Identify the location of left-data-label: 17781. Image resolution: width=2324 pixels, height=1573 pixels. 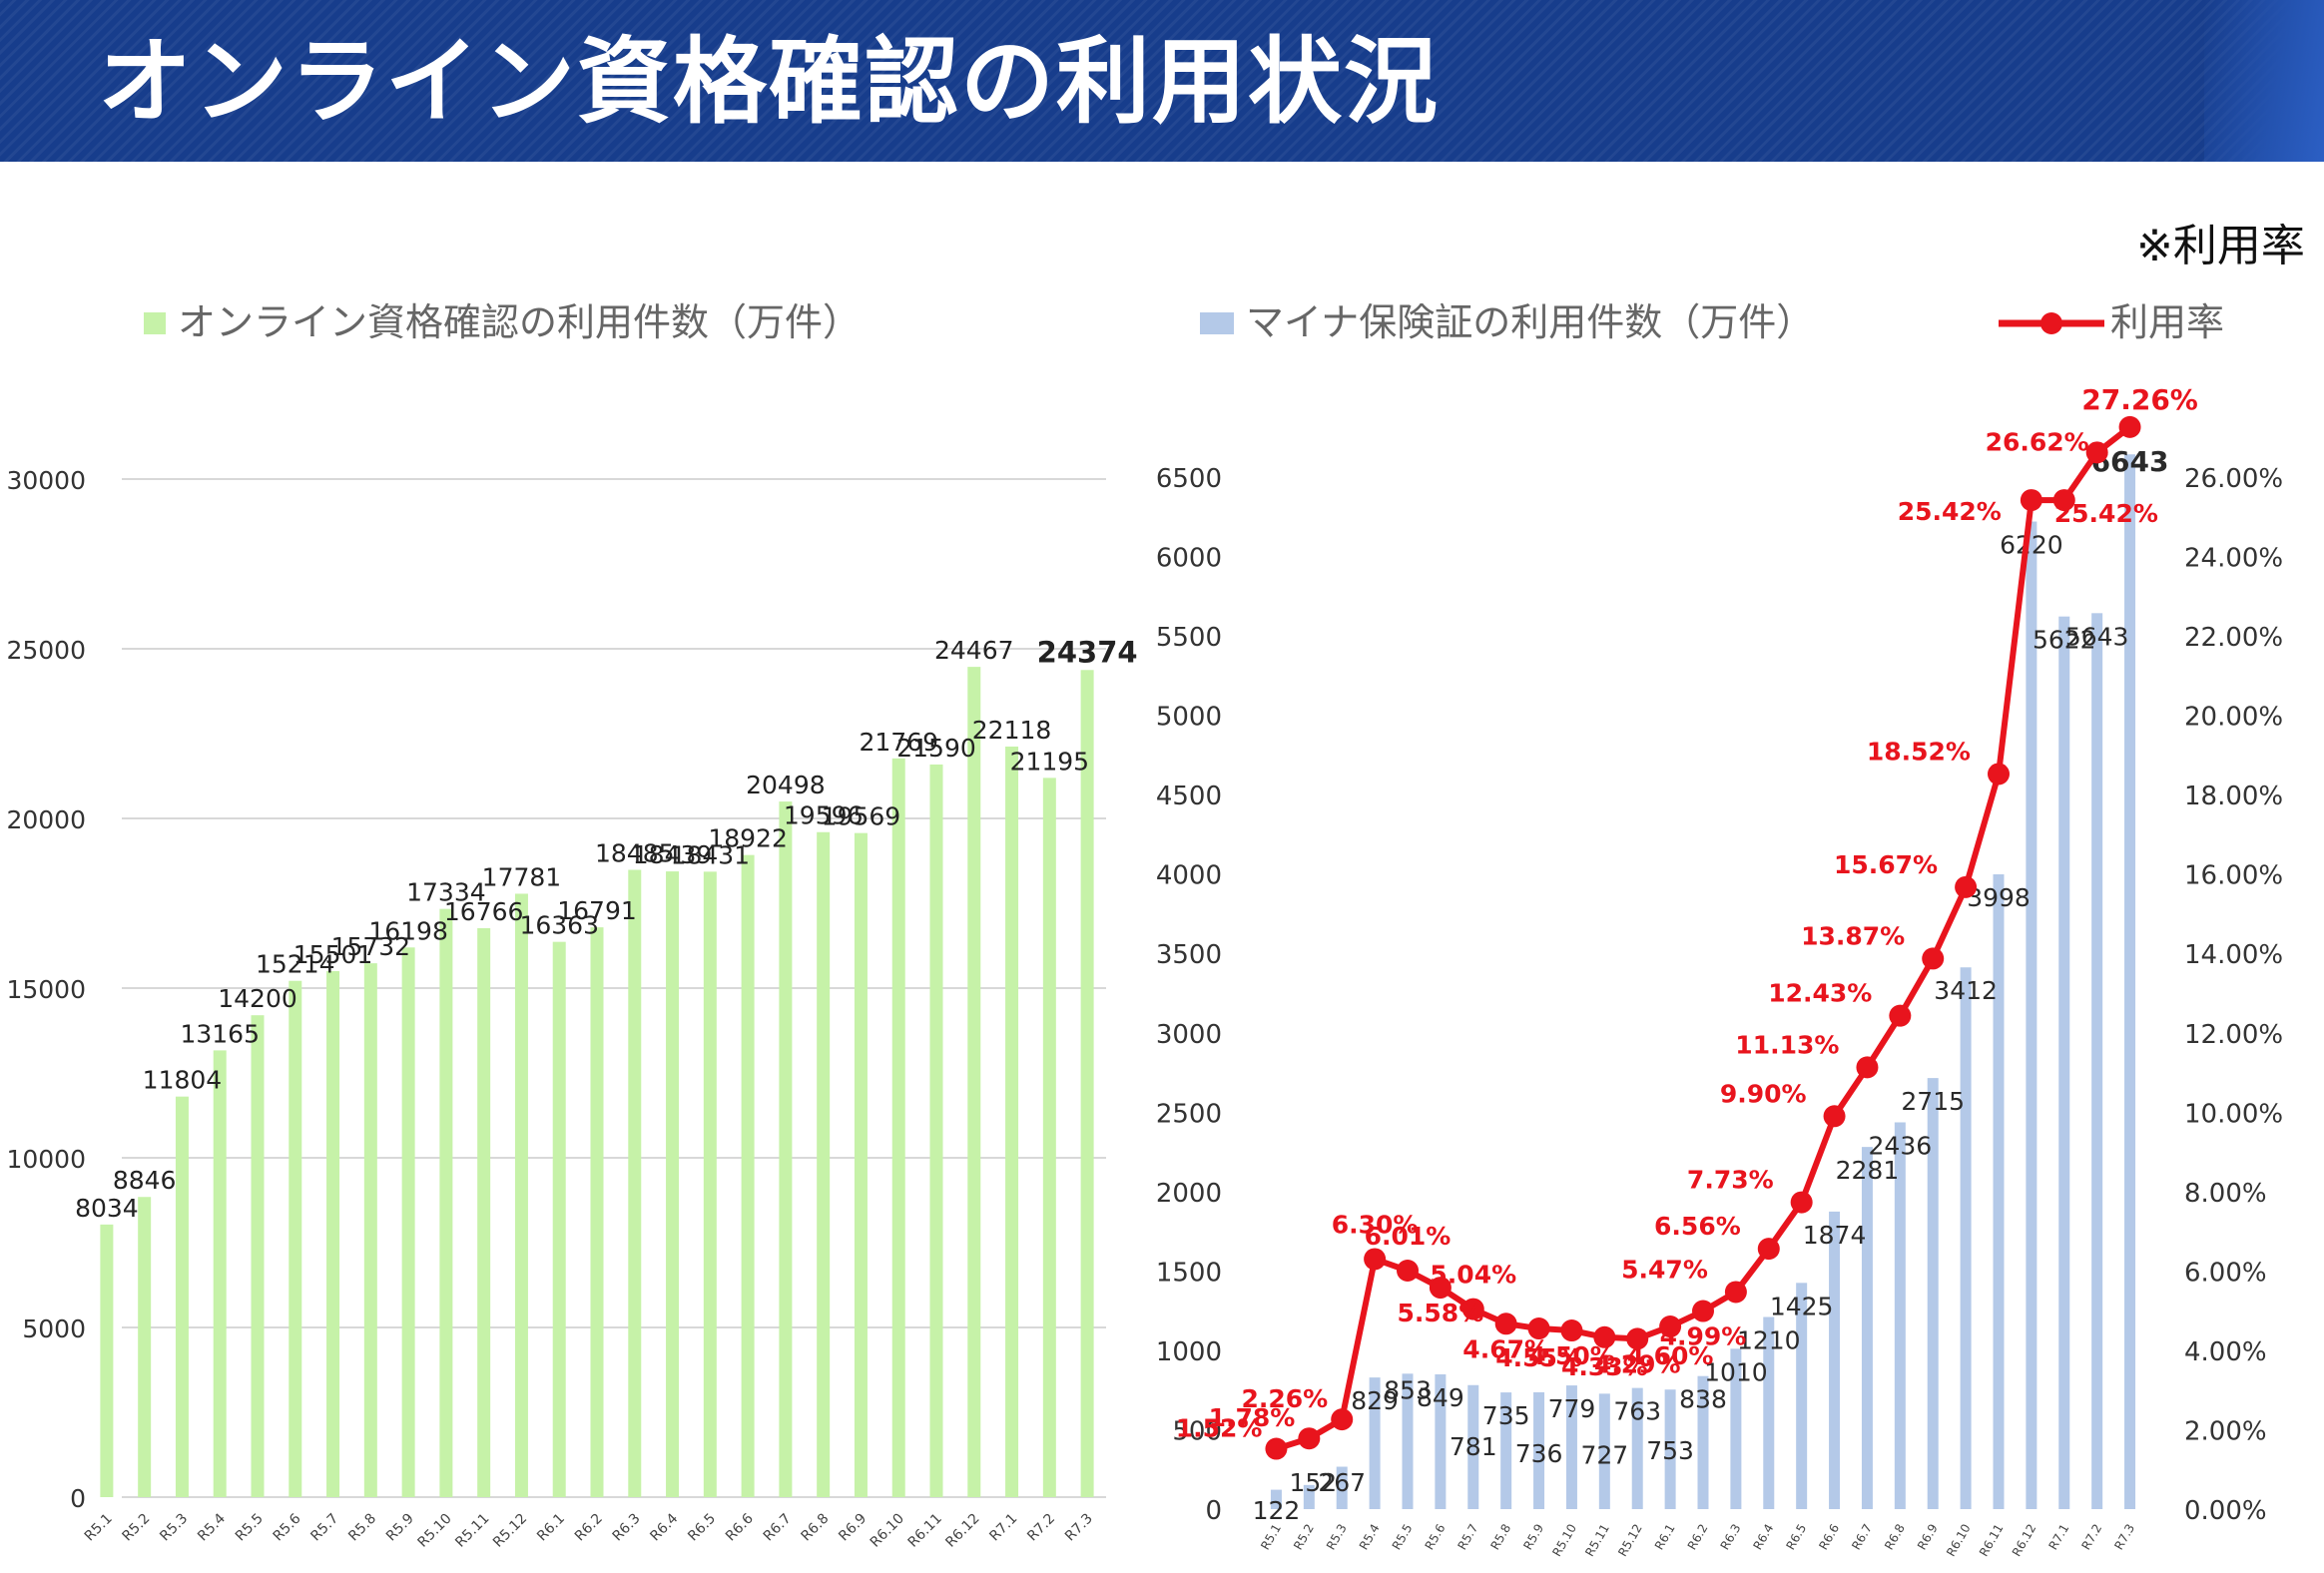
(522, 876).